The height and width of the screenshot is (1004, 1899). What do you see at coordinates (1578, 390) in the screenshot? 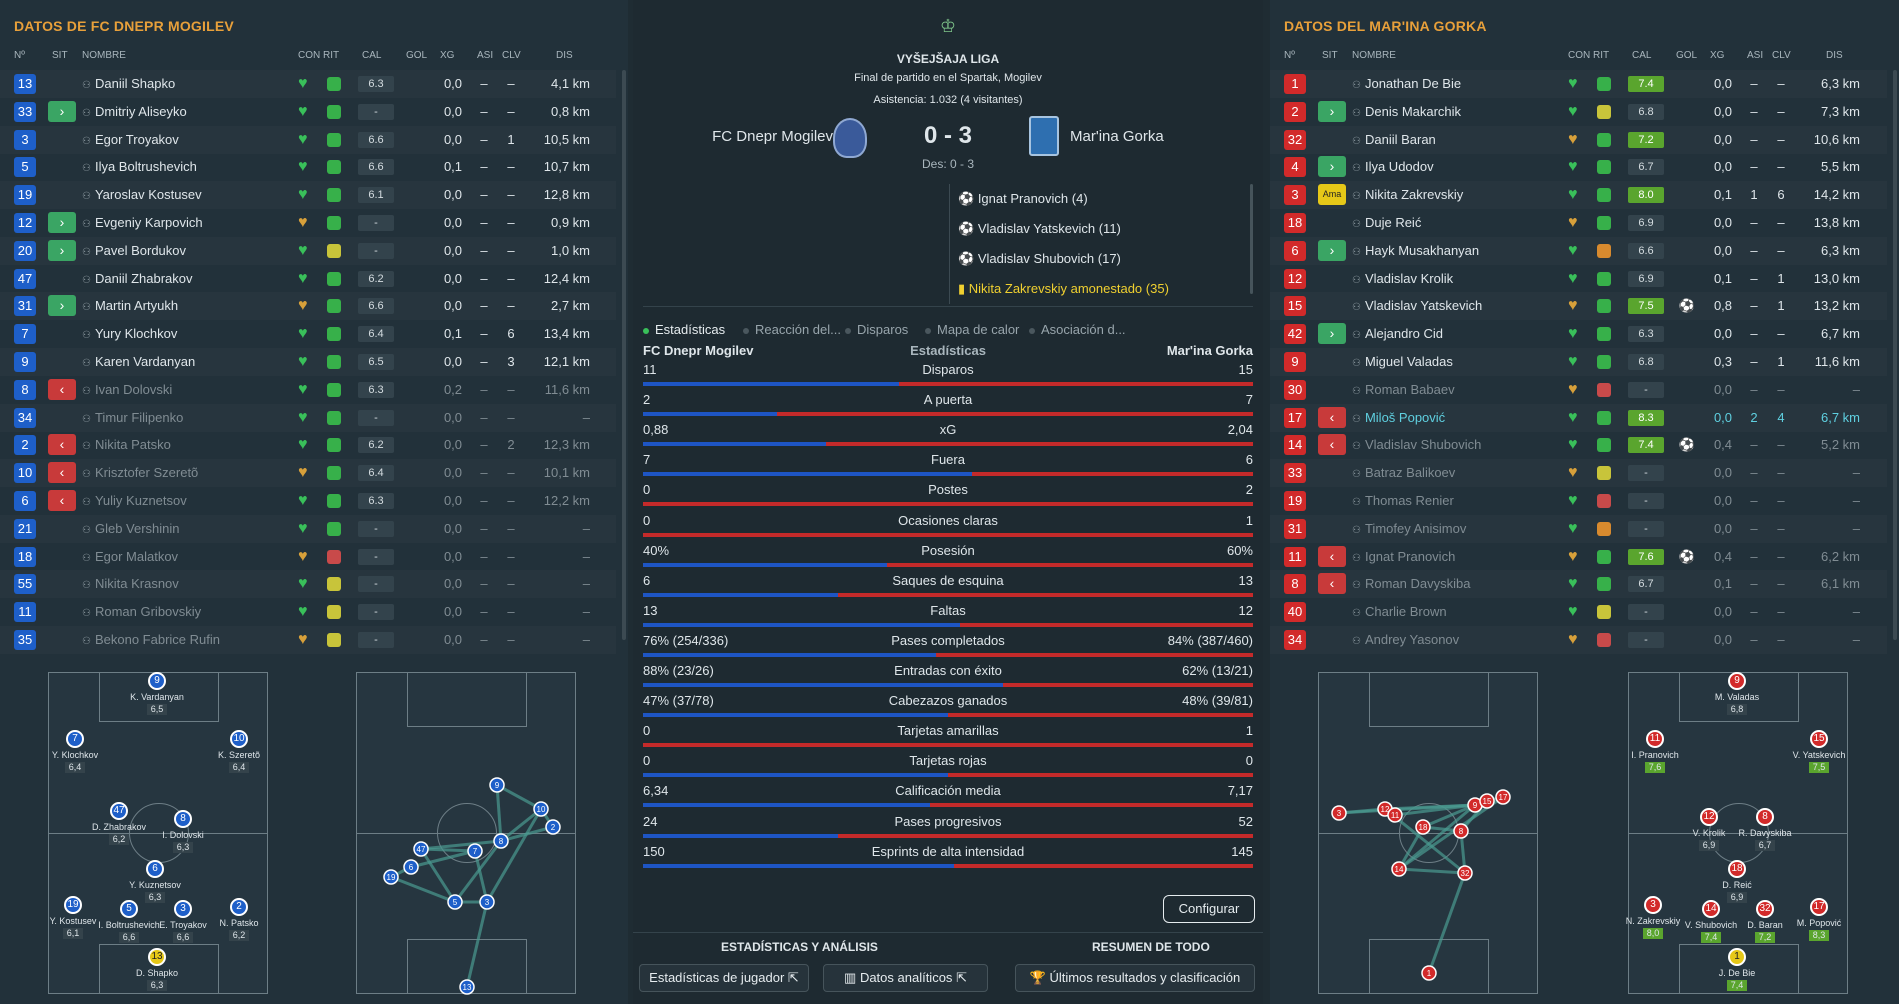
I see `table-row: 30 ⚇ Roman Babaev ♥ - 0,0 – – –` at bounding box center [1578, 390].